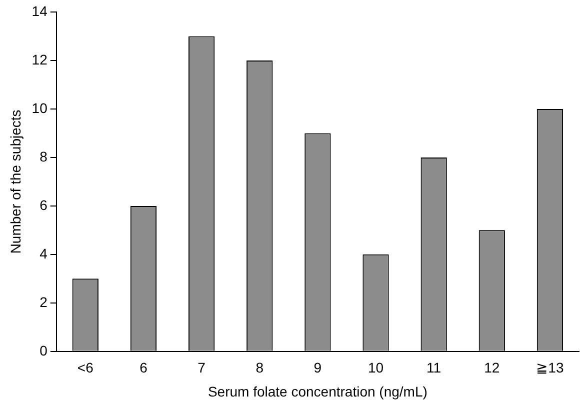 This screenshot has height=409, width=585. What do you see at coordinates (434, 368) in the screenshot?
I see `x-tick-label: 11` at bounding box center [434, 368].